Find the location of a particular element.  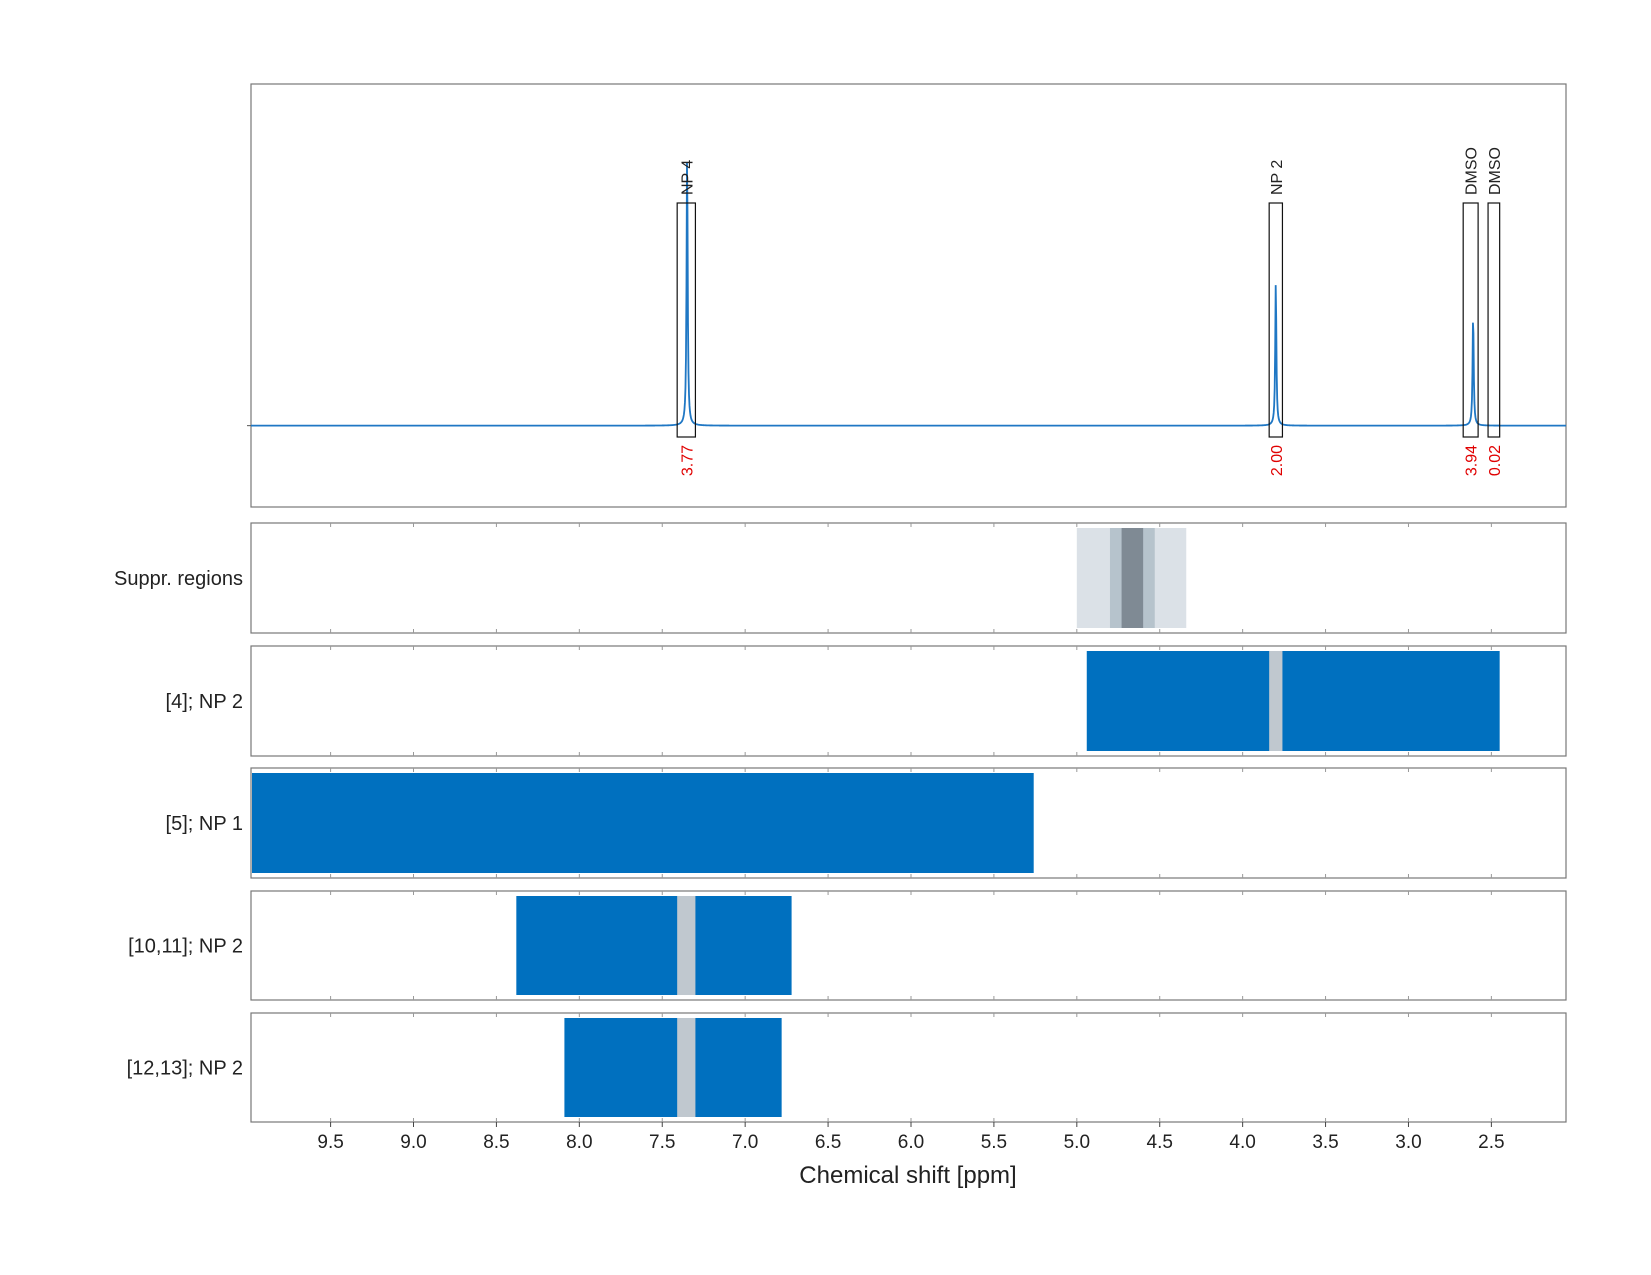

row-label: [5]; NP 1 is located at coordinates (204, 824).